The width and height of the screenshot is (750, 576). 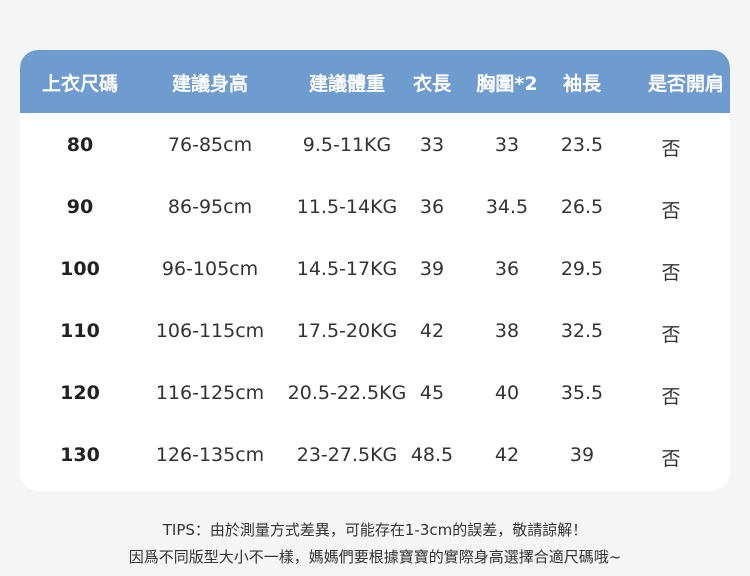 I want to click on cell-weight: 20.5-22.5KG, so click(x=347, y=393).